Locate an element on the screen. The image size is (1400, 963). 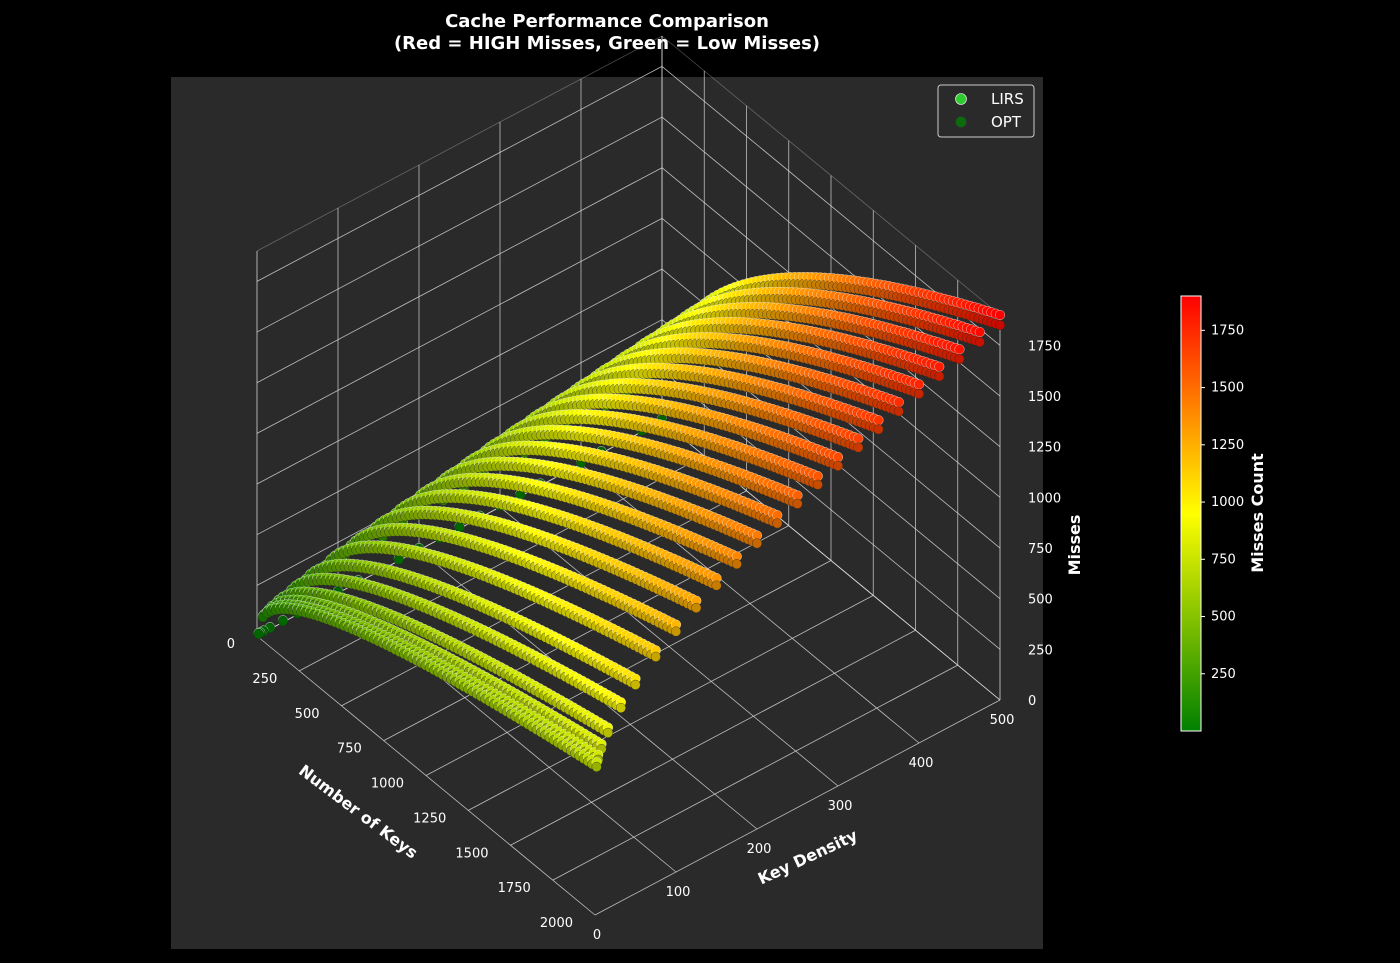
colorbar-tick-label: 750 is located at coordinates (1223, 559).